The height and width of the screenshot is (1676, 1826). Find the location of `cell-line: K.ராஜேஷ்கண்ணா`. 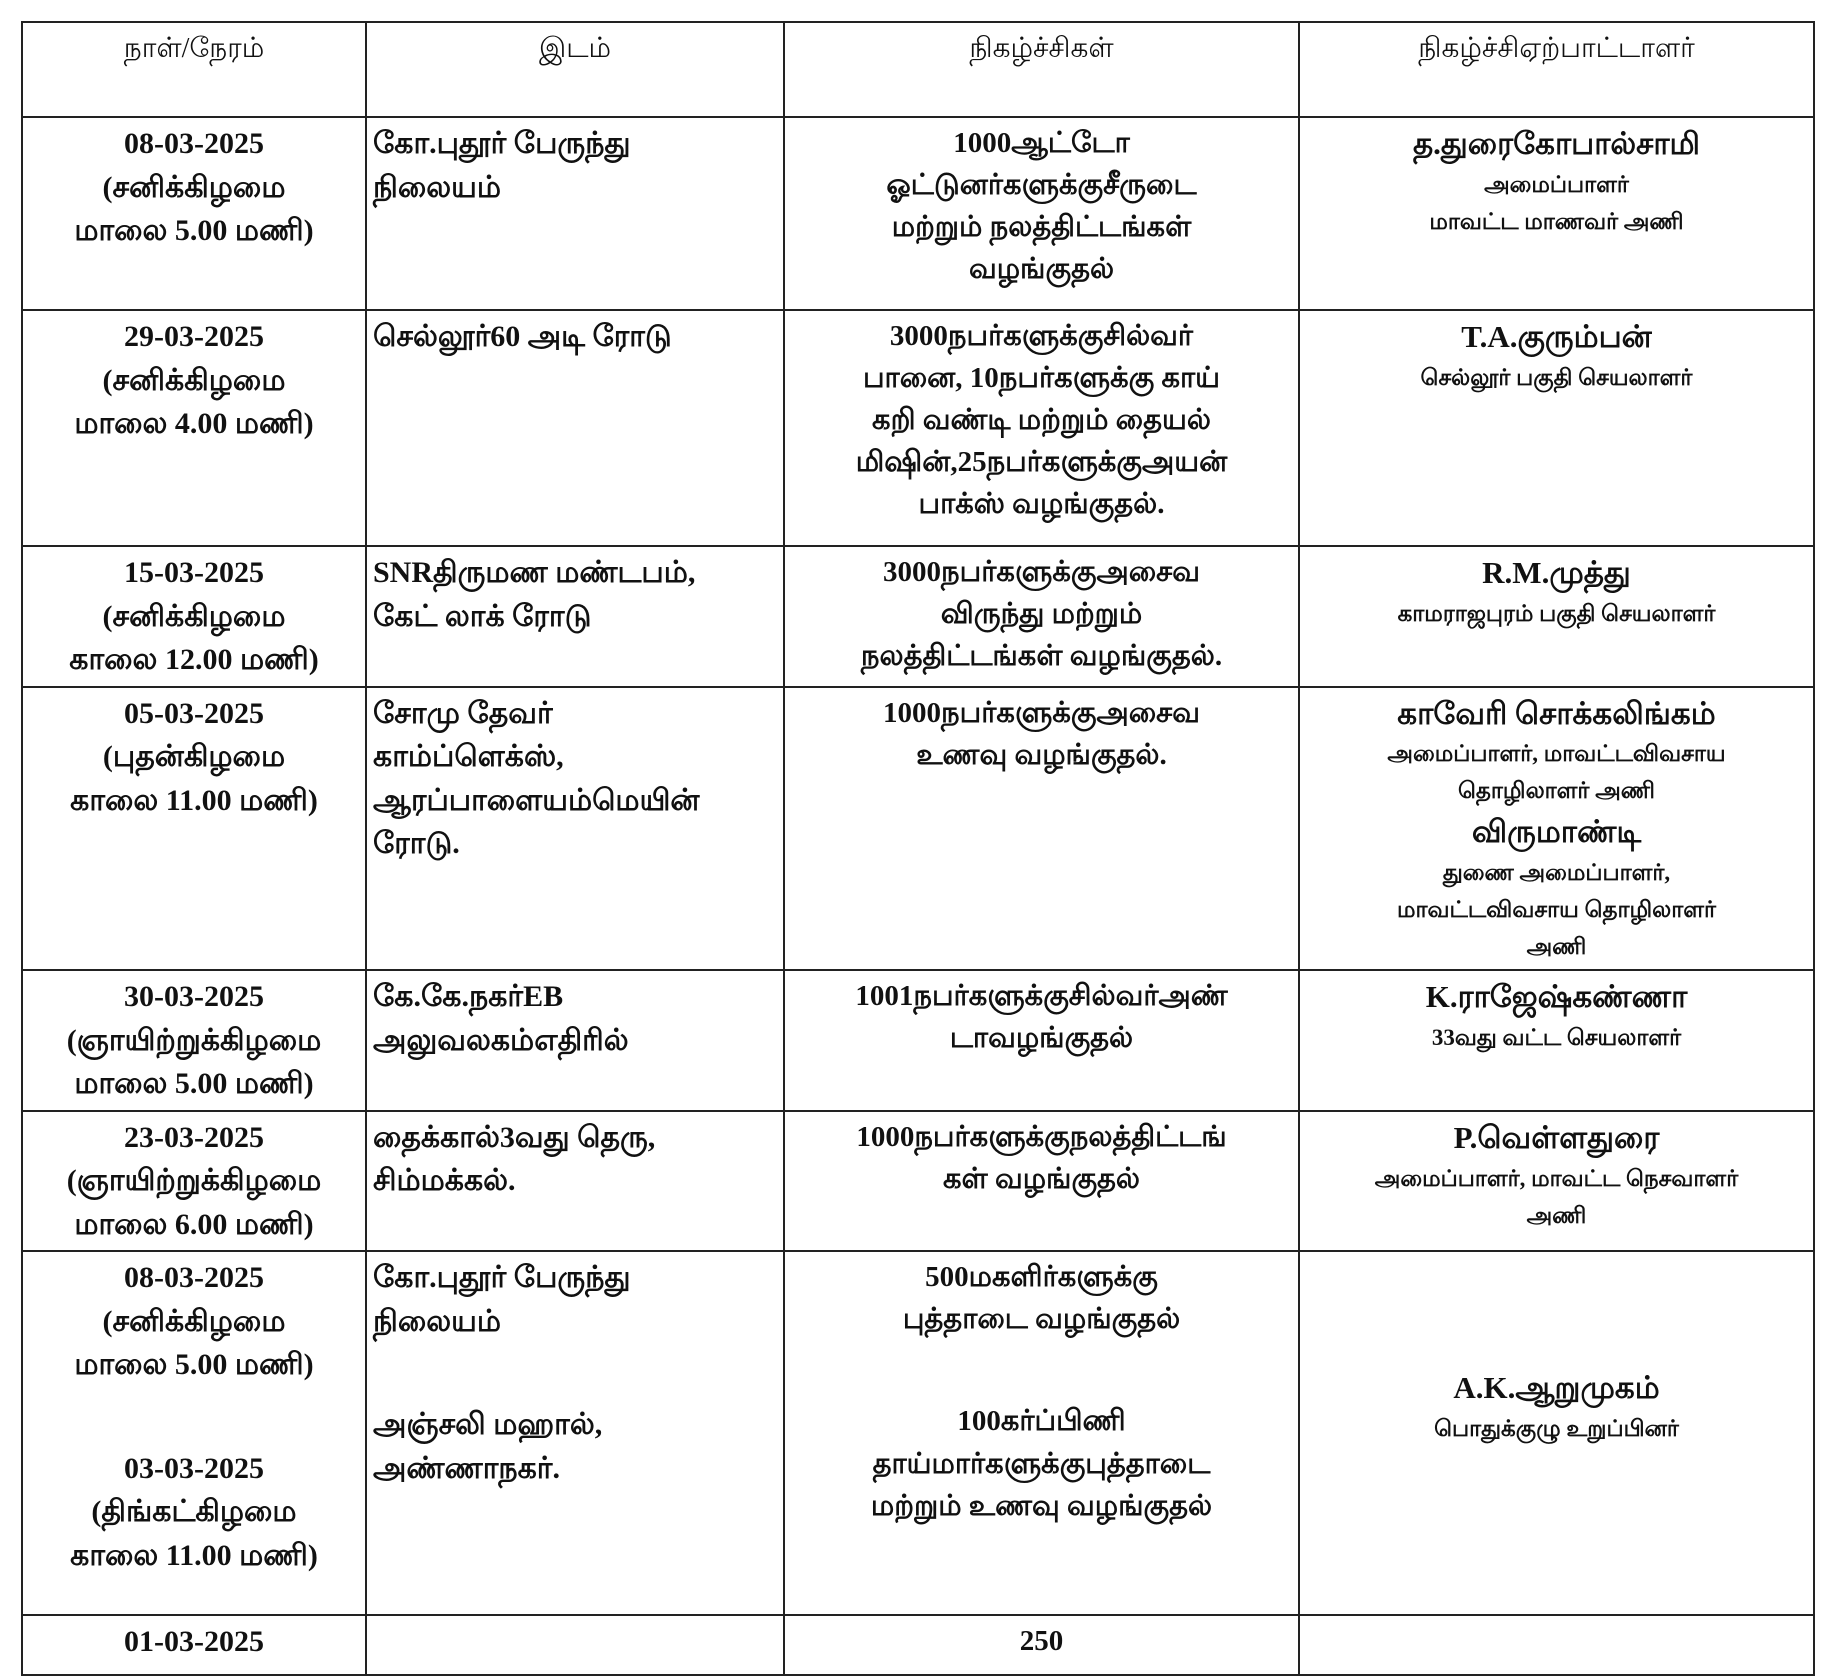

cell-line: K.ராஜேஷ்கண்ணா is located at coordinates (1556, 997).